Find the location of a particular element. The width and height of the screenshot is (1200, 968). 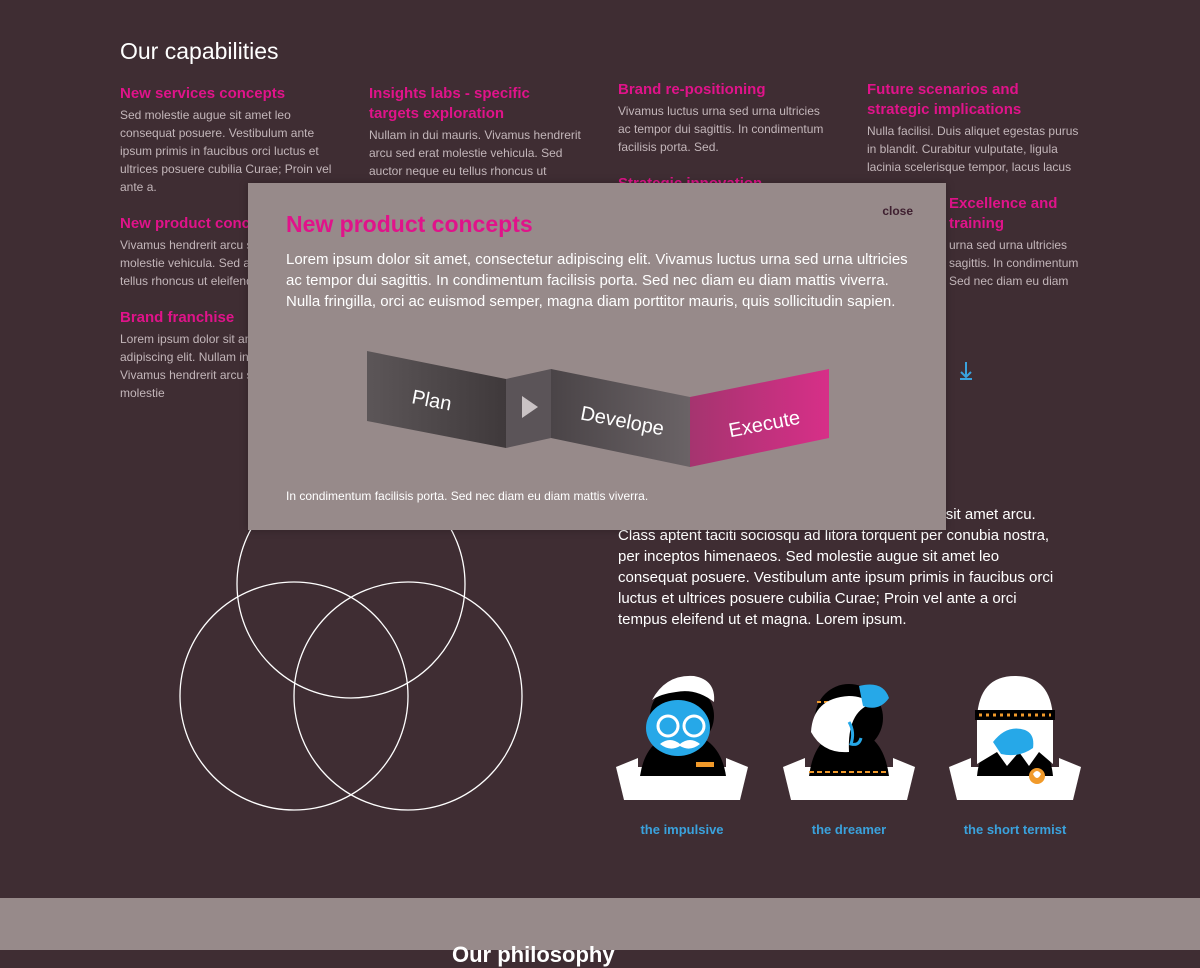

capability-title: Brand re-positioning is located at coordinates (692, 89).